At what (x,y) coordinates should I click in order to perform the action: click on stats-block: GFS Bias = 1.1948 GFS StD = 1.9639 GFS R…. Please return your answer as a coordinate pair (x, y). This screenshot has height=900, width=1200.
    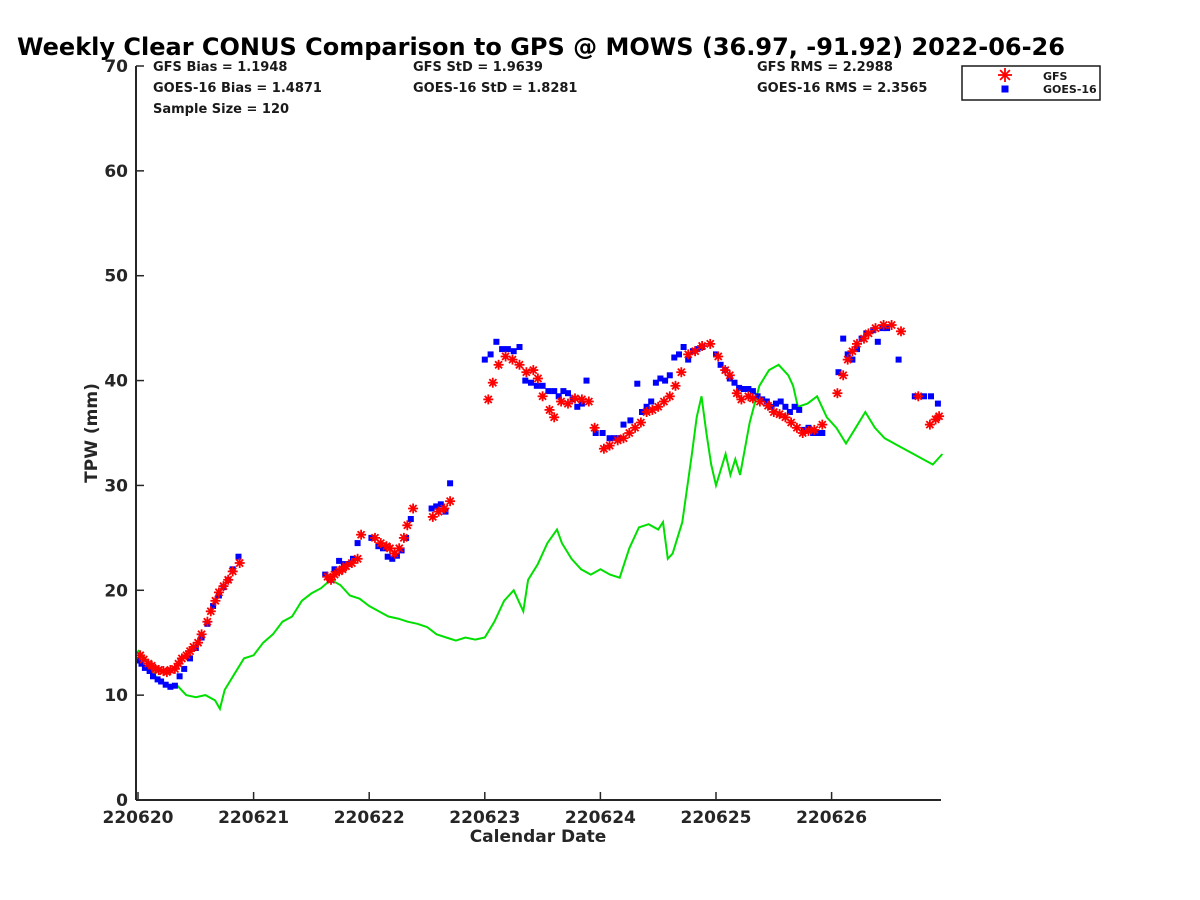
    Looking at the image, I should click on (540, 88).